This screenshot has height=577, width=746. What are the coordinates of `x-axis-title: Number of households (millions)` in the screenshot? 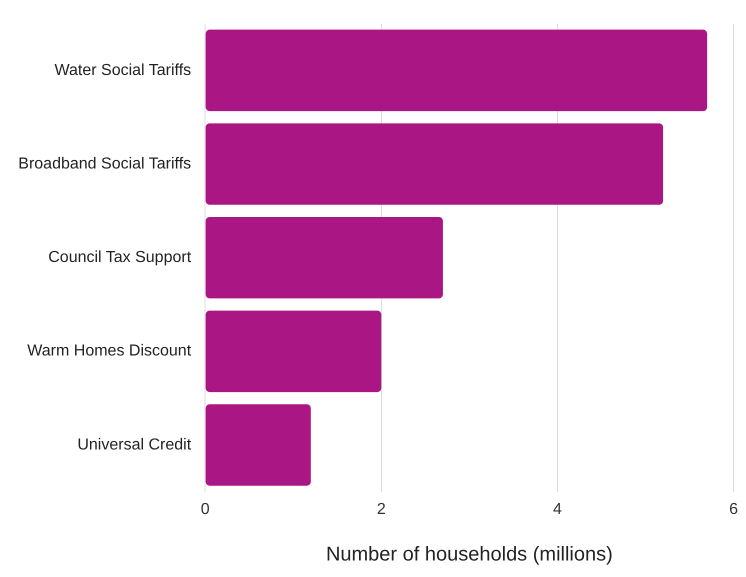 It's located at (469, 555).